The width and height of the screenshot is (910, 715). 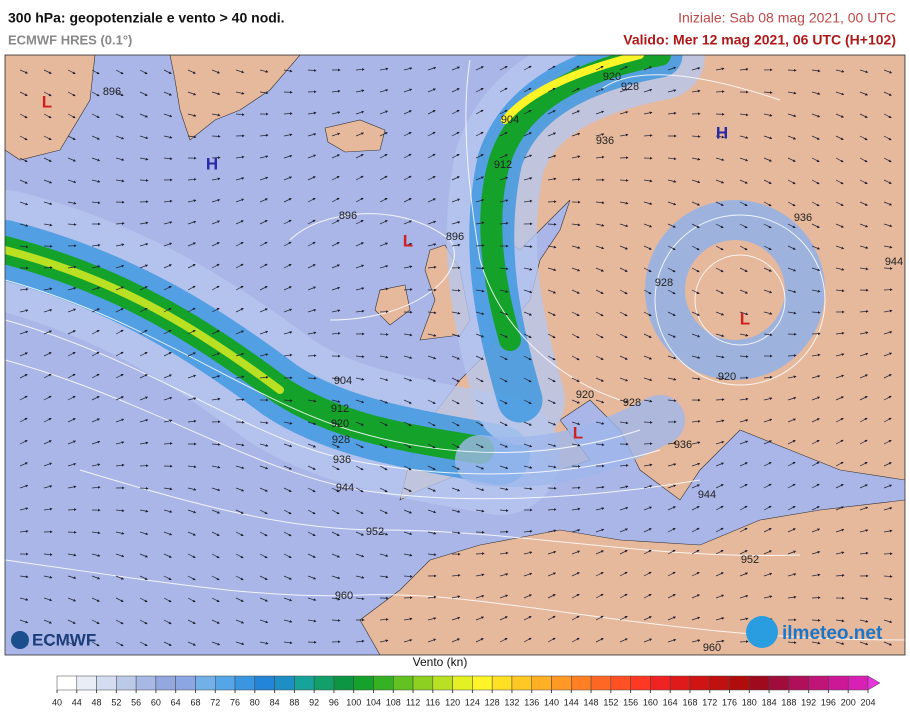 I want to click on colorbar-tick-label: 96, so click(x=334, y=702).